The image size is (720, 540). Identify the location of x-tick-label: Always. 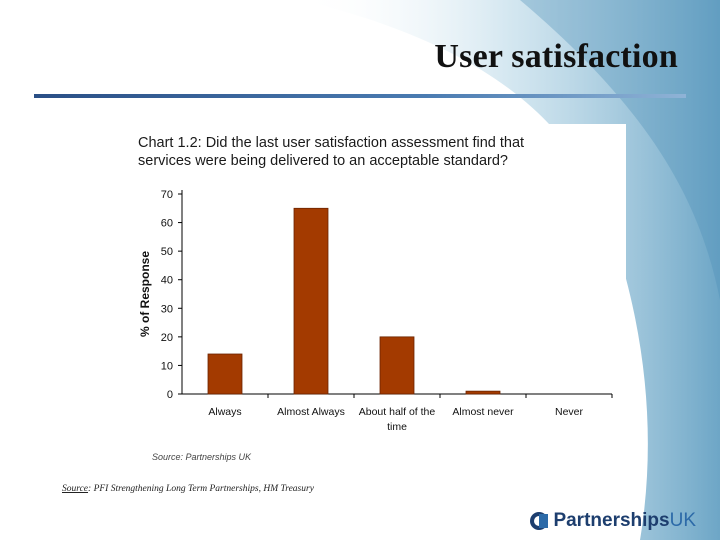
(224, 412).